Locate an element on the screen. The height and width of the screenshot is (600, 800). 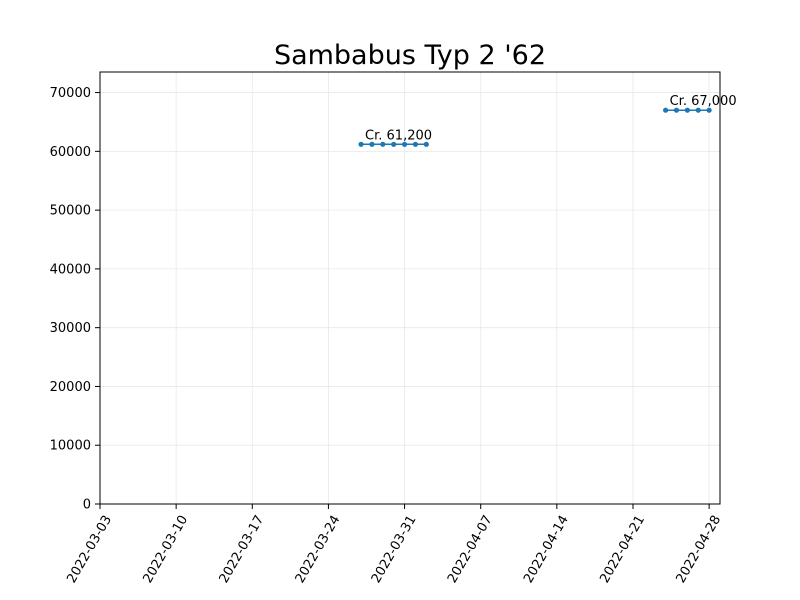
x-tick-label: 2022-03-31 is located at coordinates (394, 549).